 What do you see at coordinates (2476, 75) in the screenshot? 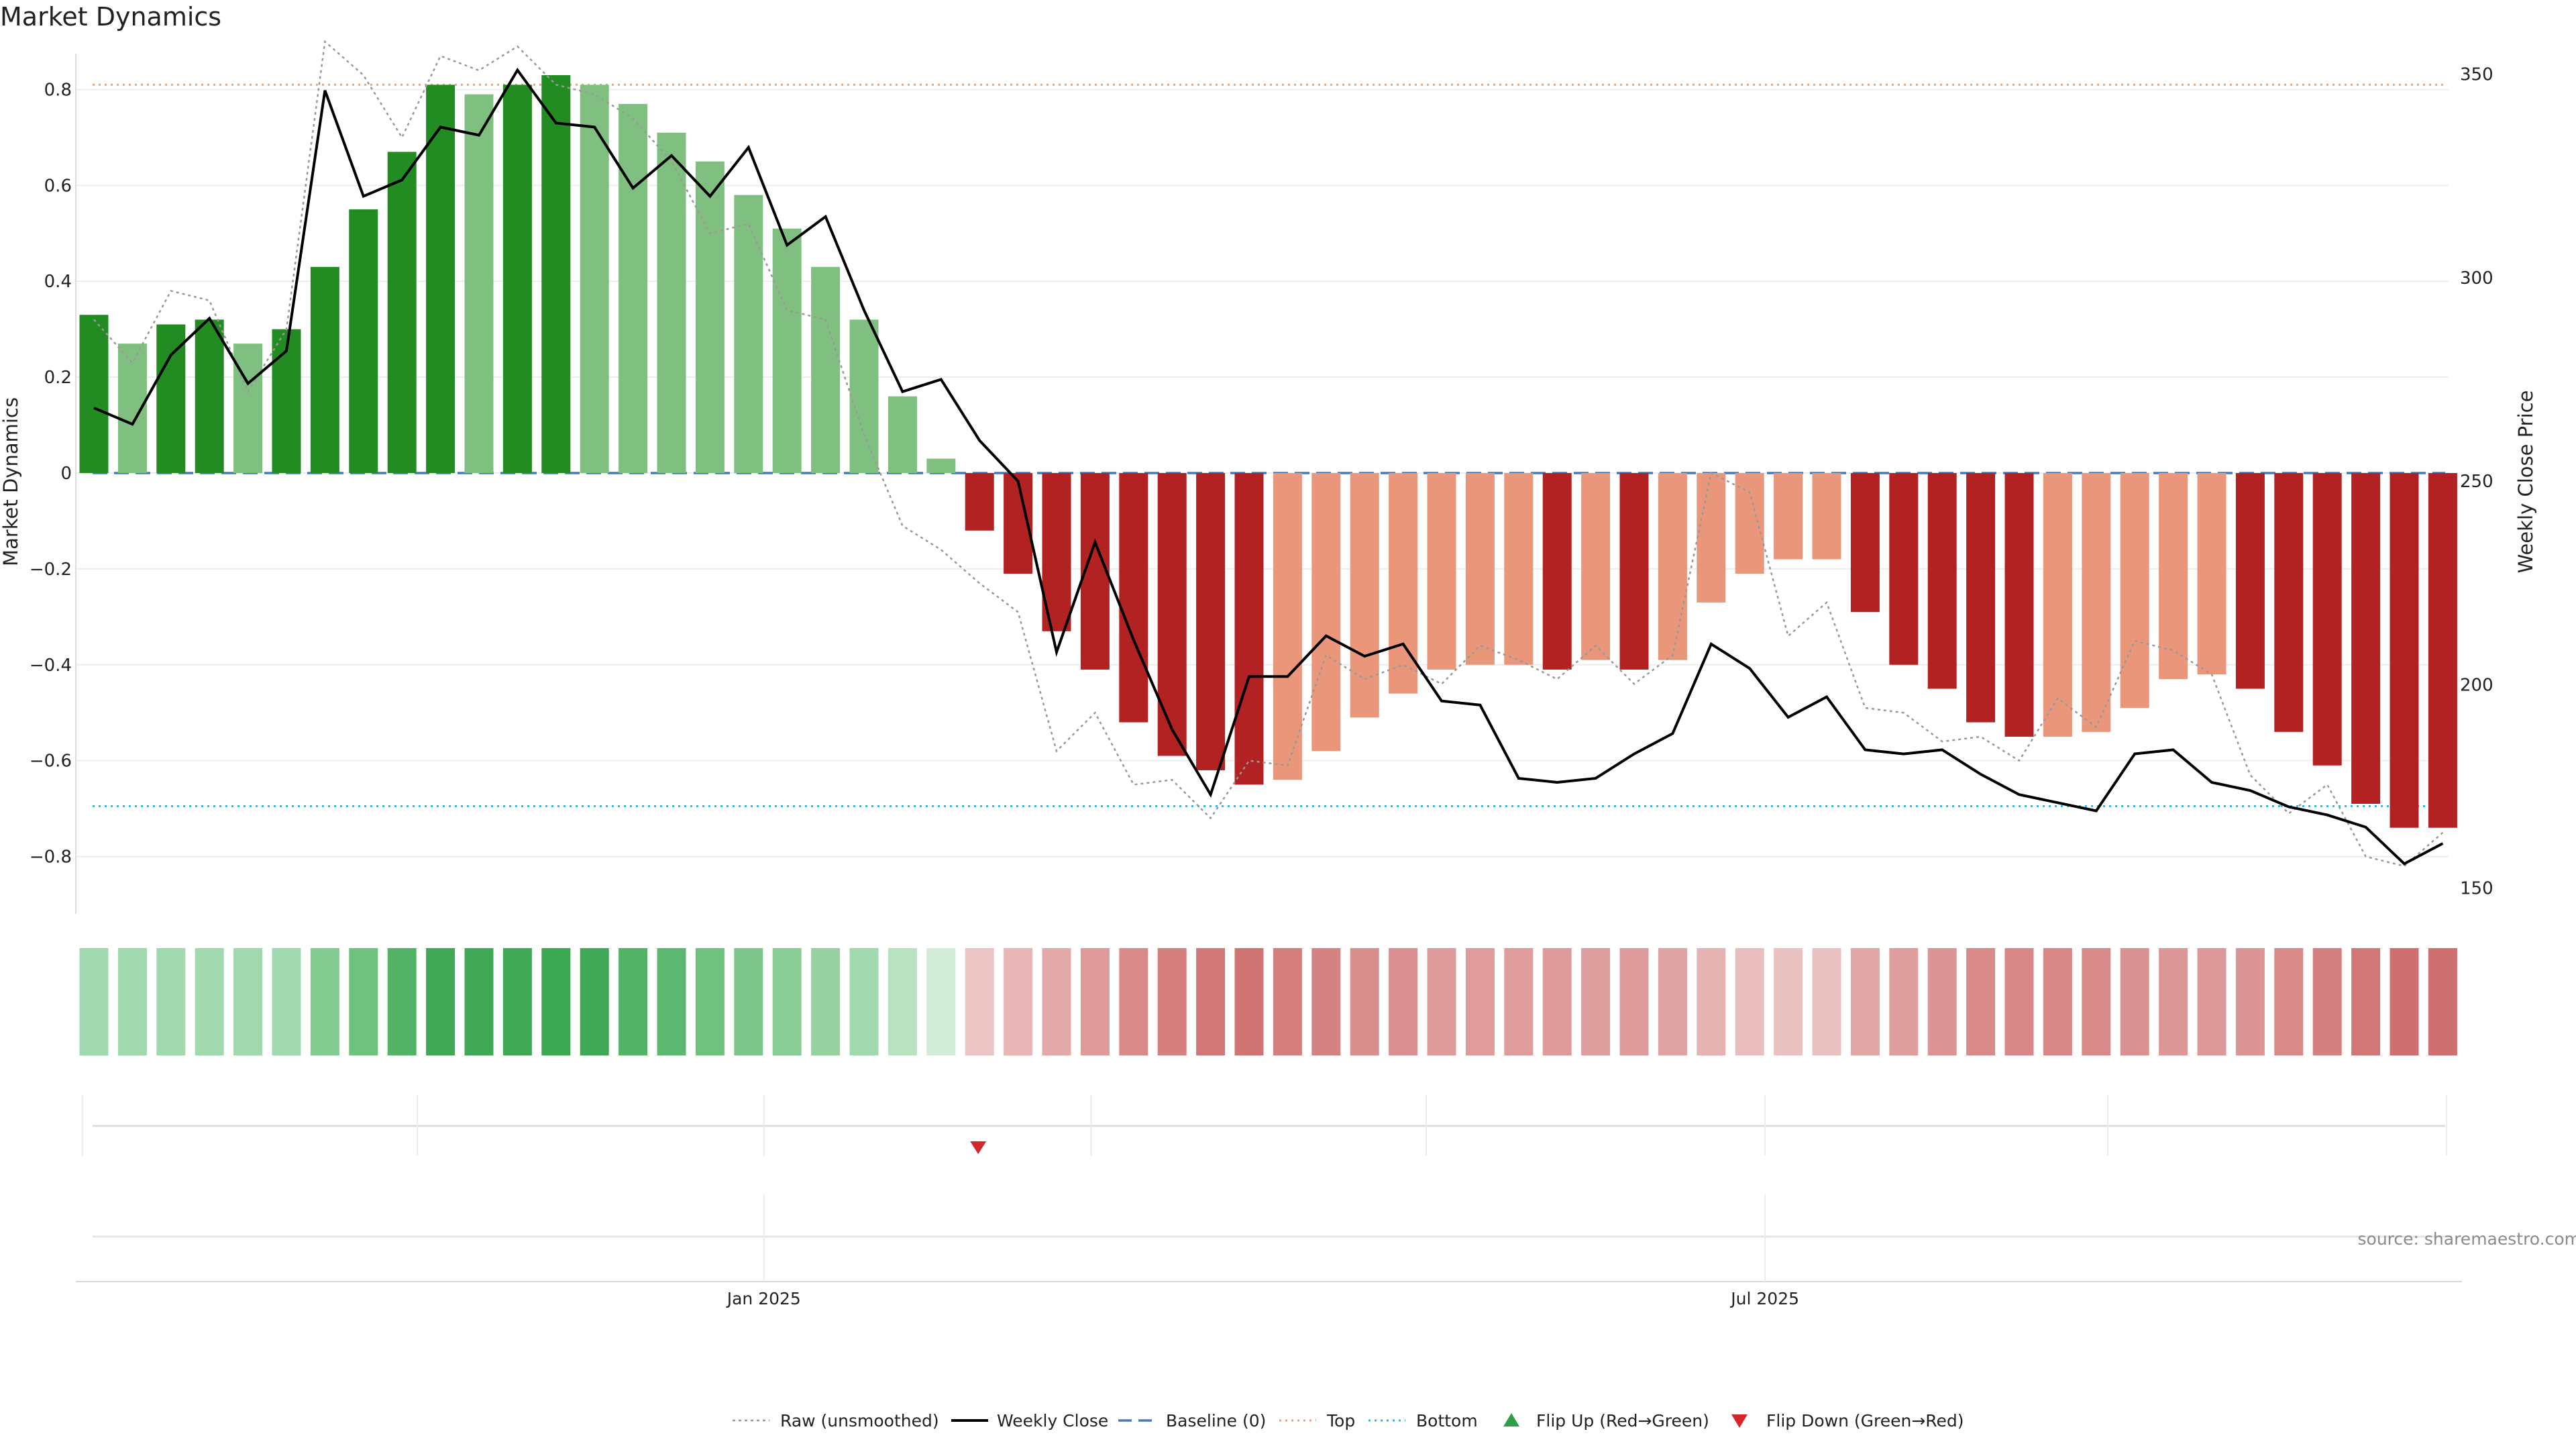
I see `y2-tick-label: 350` at bounding box center [2476, 75].